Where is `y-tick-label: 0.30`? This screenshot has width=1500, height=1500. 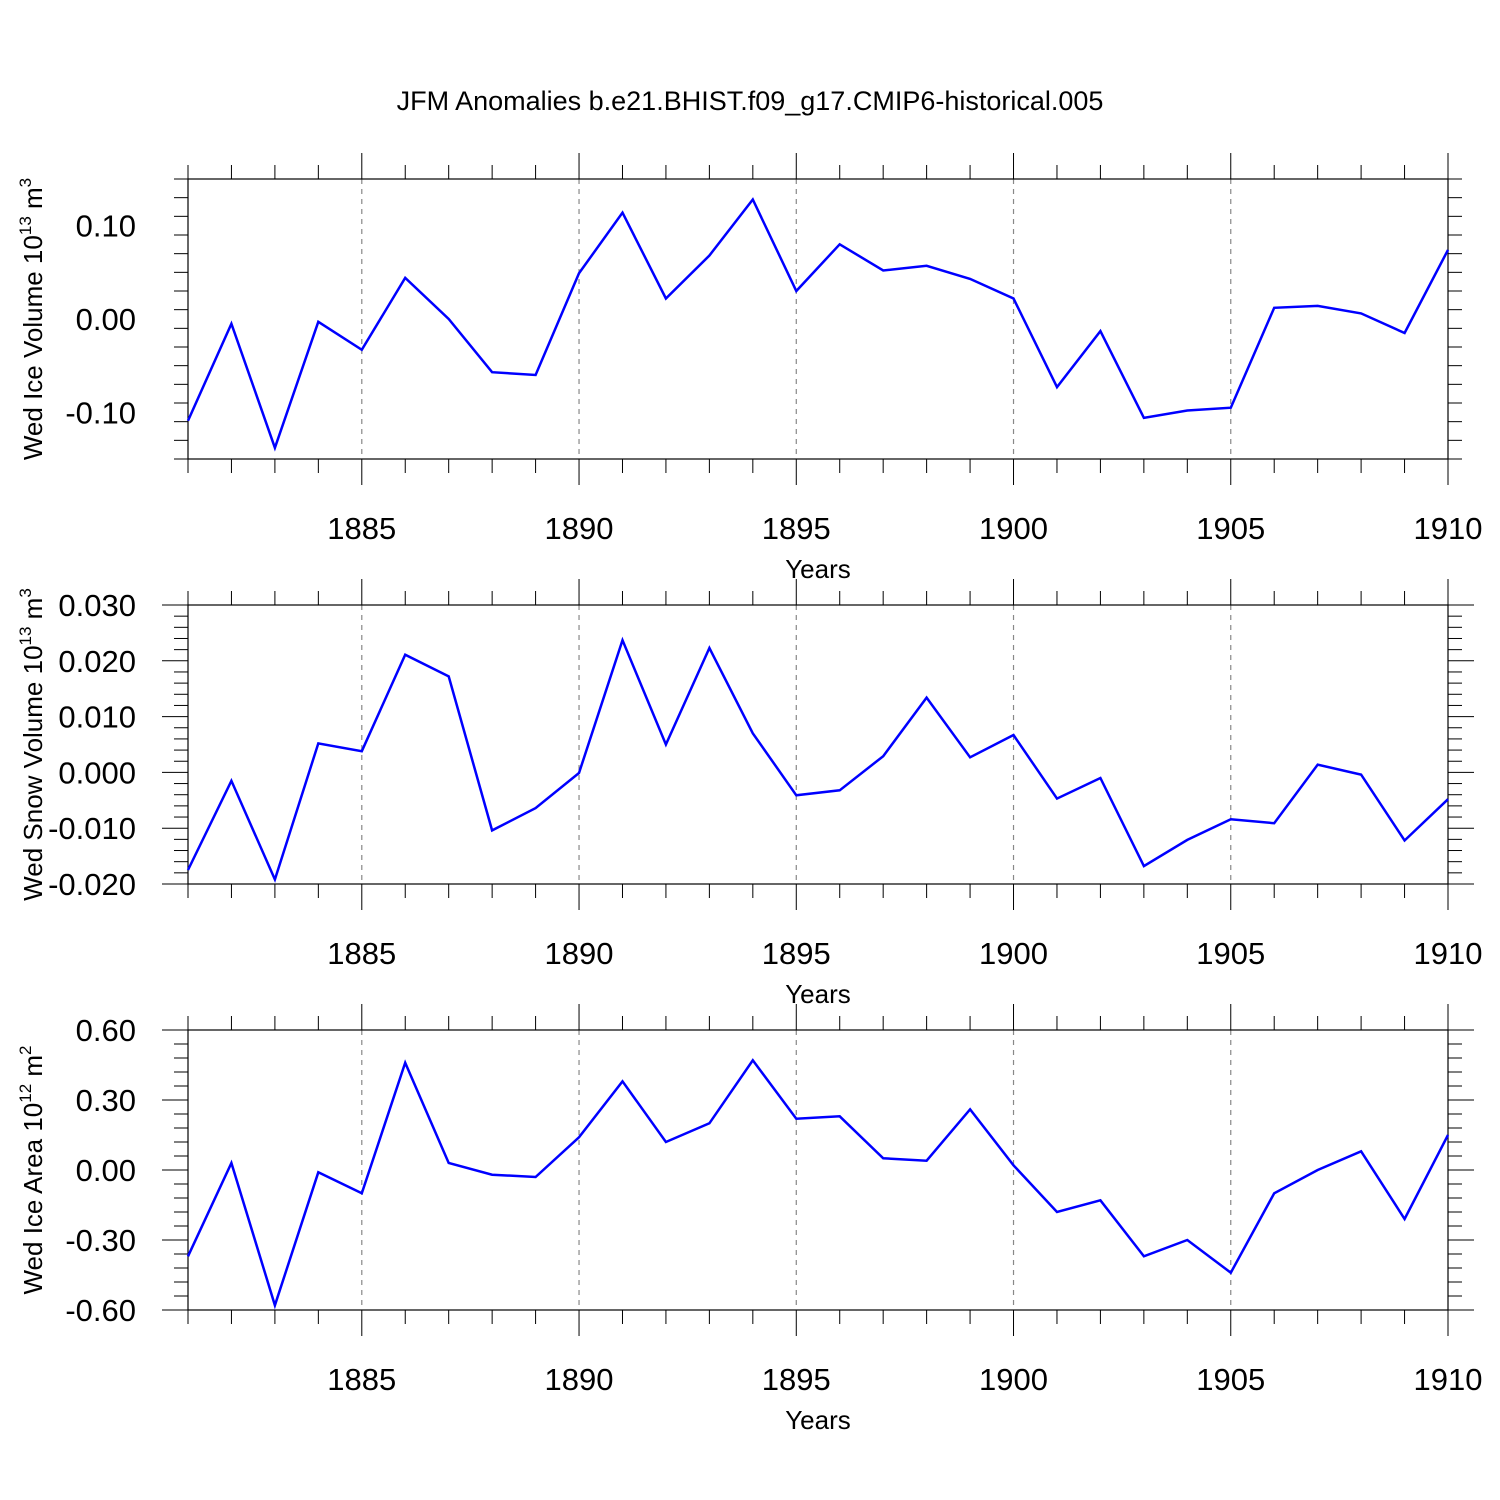
y-tick-label: 0.30 is located at coordinates (106, 1100).